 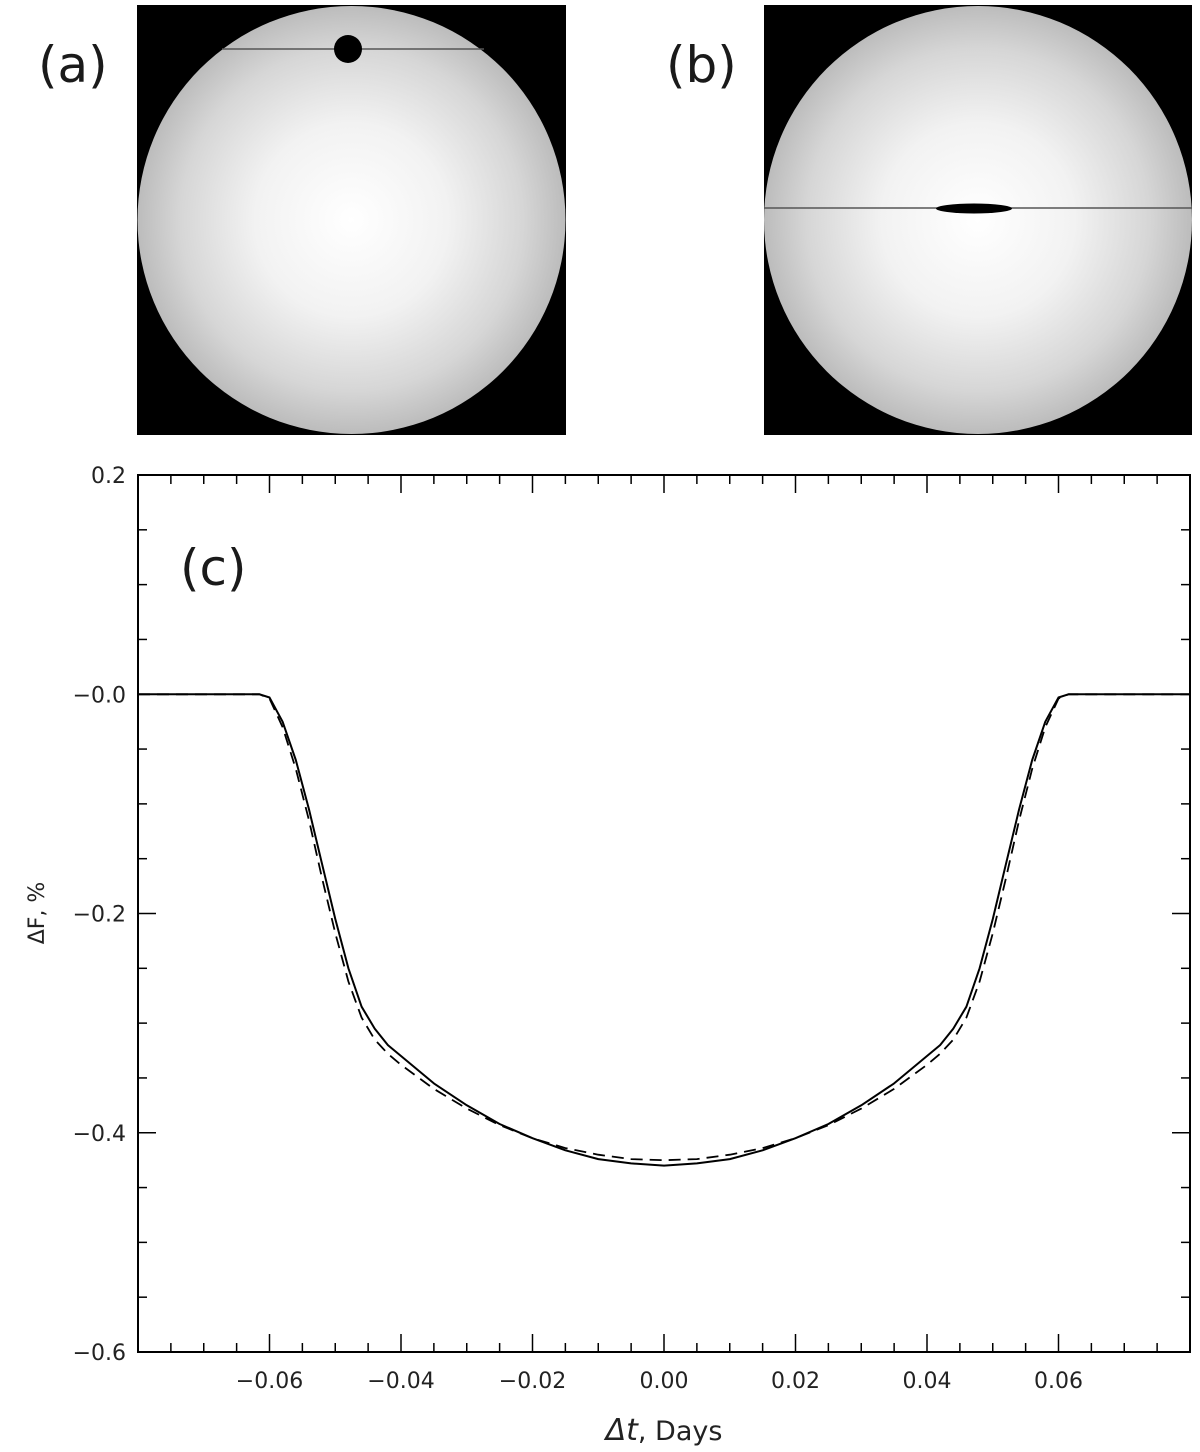 I want to click on x-axis-label: Δt, Days, so click(x=663, y=1430).